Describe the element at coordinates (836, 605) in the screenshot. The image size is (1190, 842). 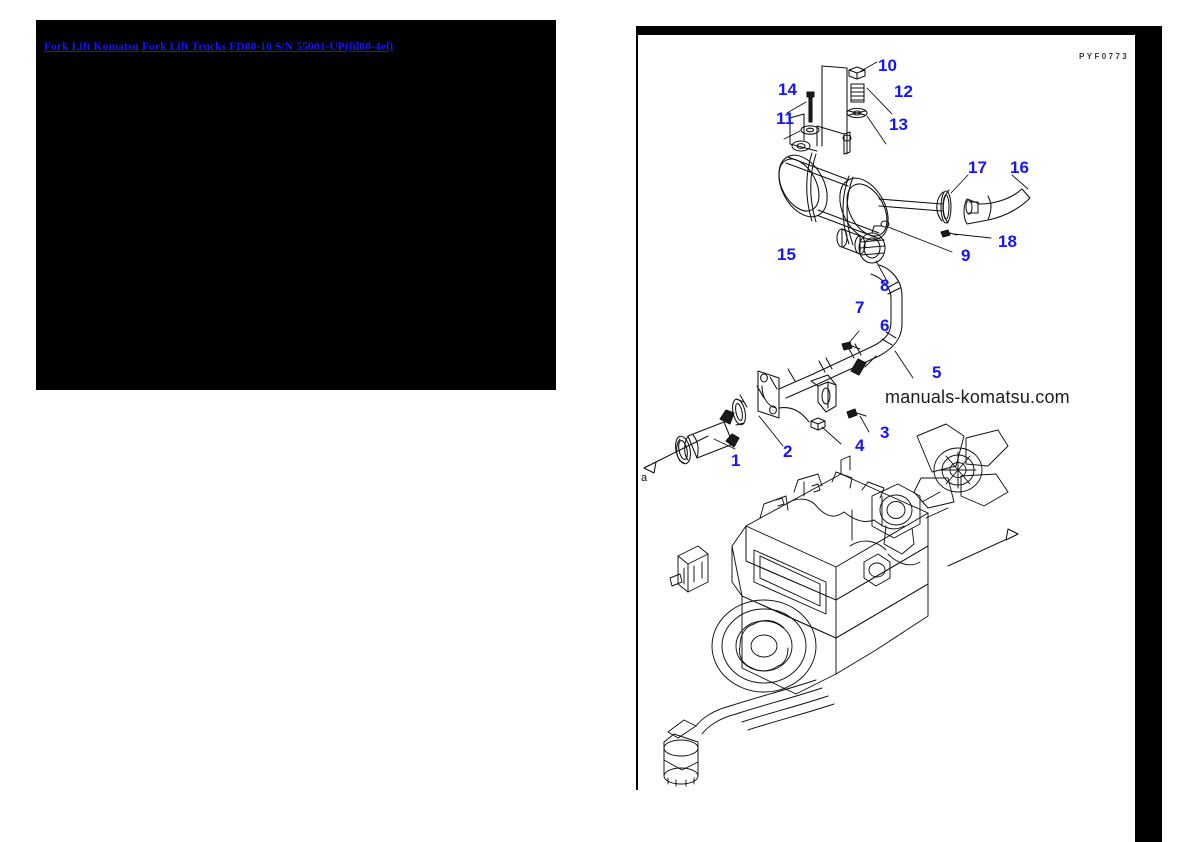
I see `engine-assembly` at that location.